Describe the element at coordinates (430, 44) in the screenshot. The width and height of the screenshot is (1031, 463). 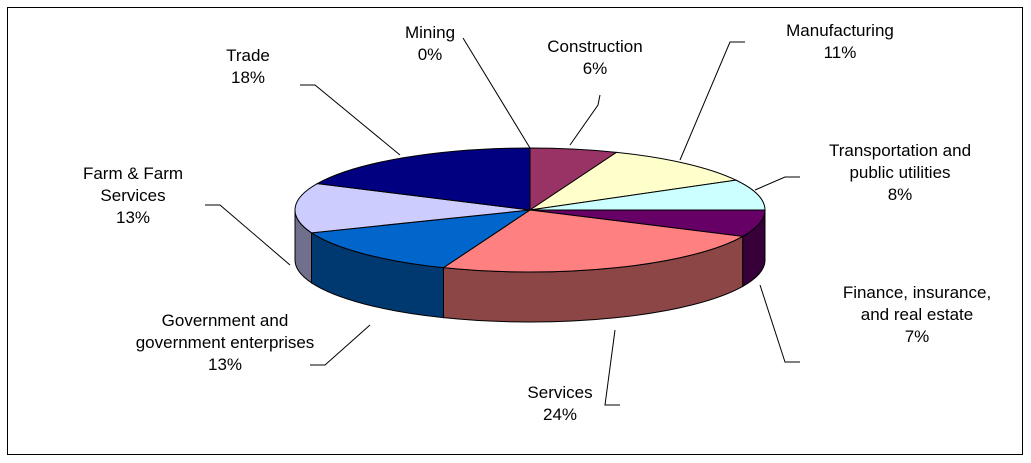
I see `slice-label: Mining 0%` at that location.